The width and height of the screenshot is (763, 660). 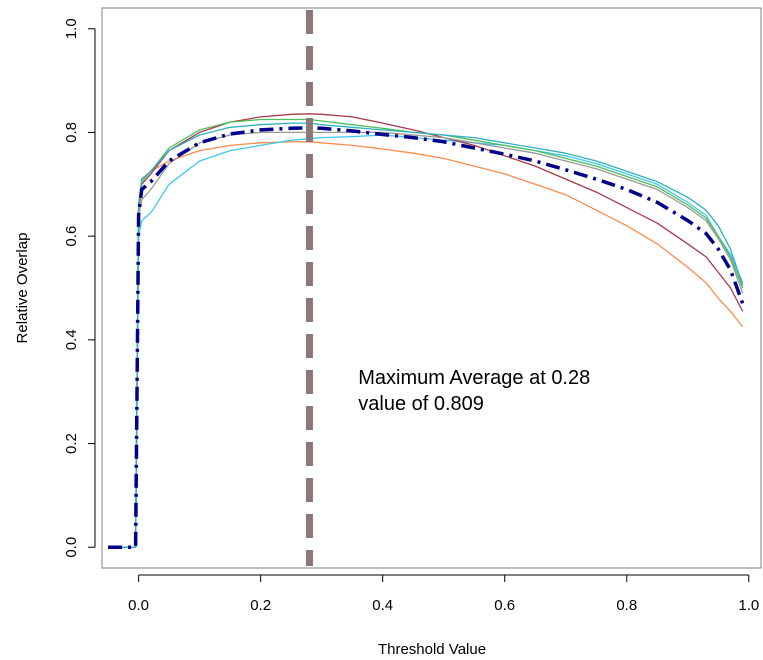 I want to click on y-tick-label: 0.2, so click(x=71, y=443).